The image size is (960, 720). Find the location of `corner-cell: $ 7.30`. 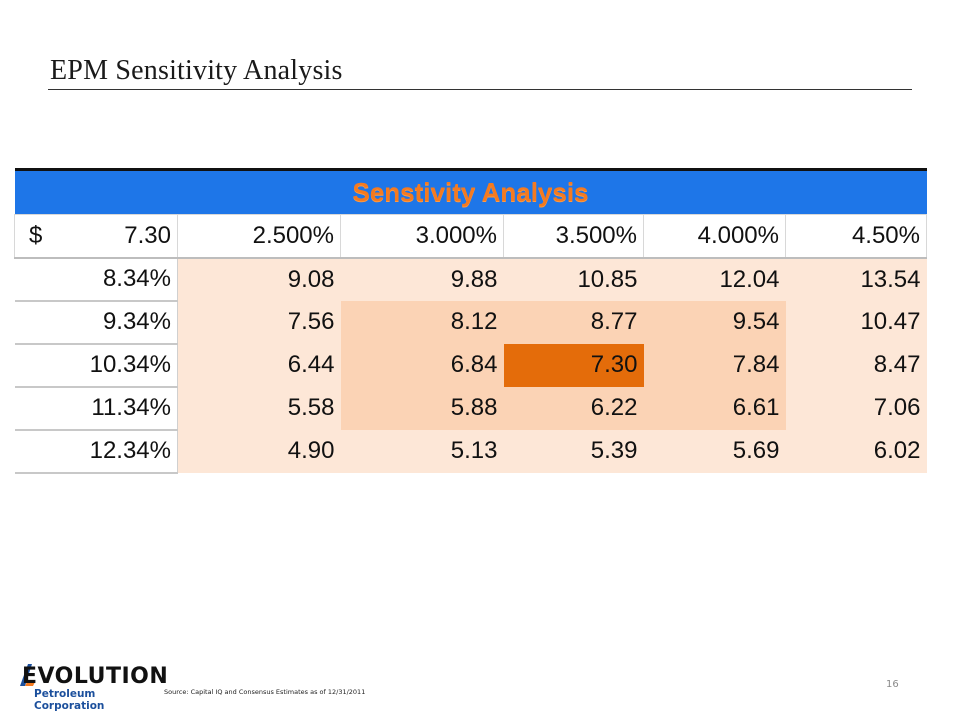

corner-cell: $ 7.30 is located at coordinates (96, 236).